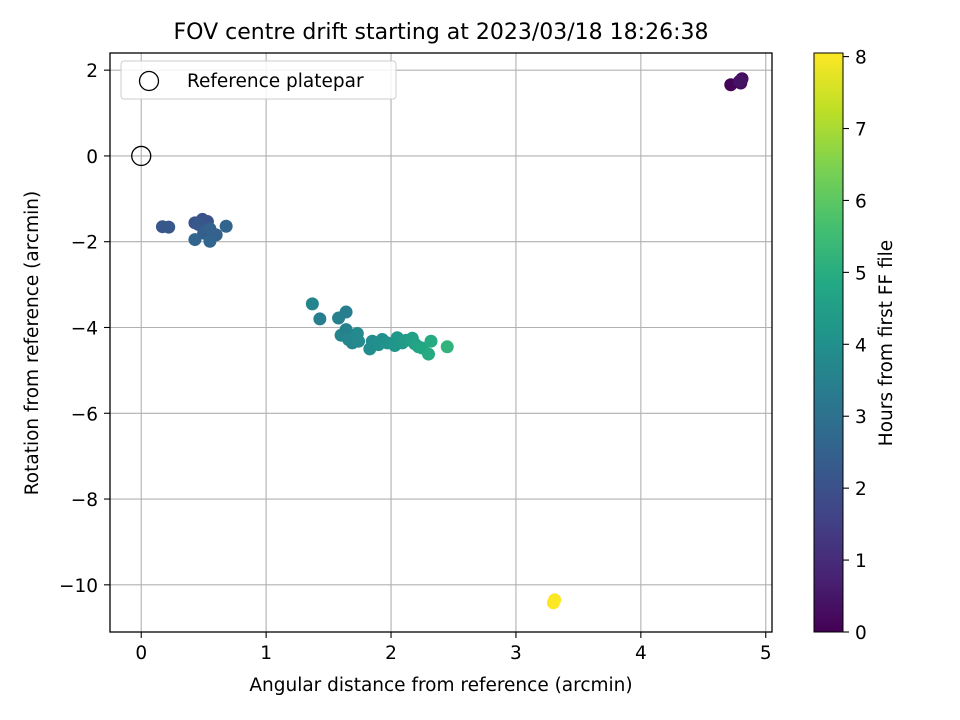 Image resolution: width=960 pixels, height=720 pixels. What do you see at coordinates (861, 58) in the screenshot?
I see `colorbar-tick-label: 8` at bounding box center [861, 58].